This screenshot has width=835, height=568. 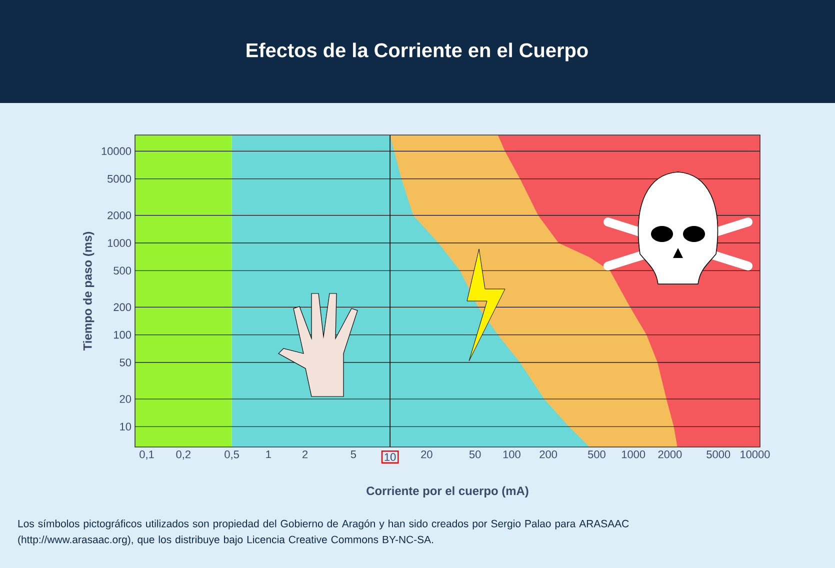 What do you see at coordinates (147, 455) in the screenshot?
I see `x-tick-label: 0,1` at bounding box center [147, 455].